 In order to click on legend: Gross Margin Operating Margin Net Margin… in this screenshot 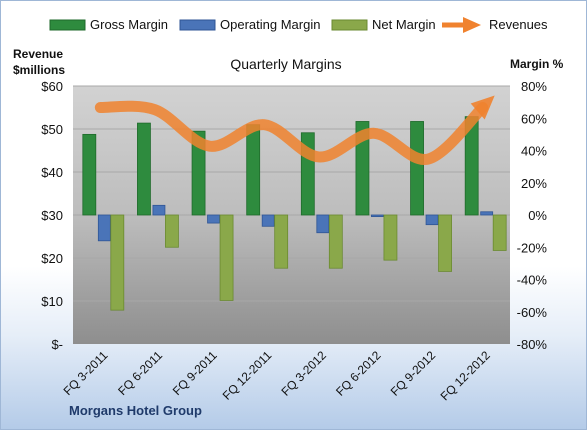, I will do `click(298, 25)`.